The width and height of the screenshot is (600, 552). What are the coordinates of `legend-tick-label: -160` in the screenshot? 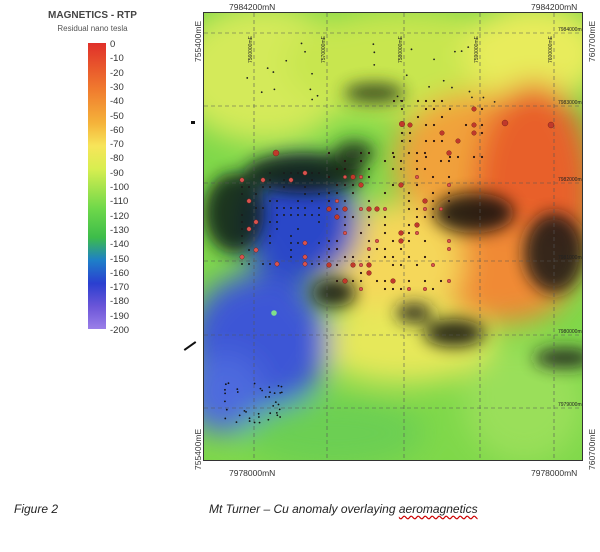 It's located at (120, 273).